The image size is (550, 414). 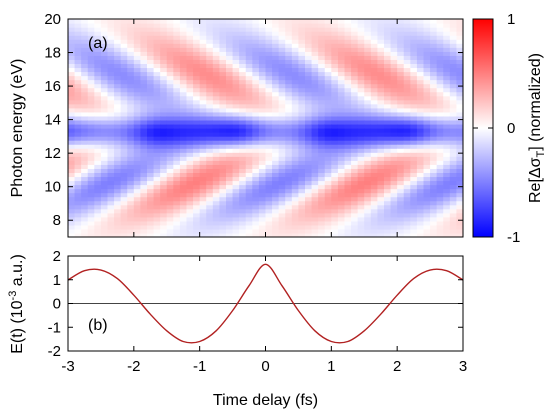 I want to click on y-tick-label: 18, so click(x=52, y=53).